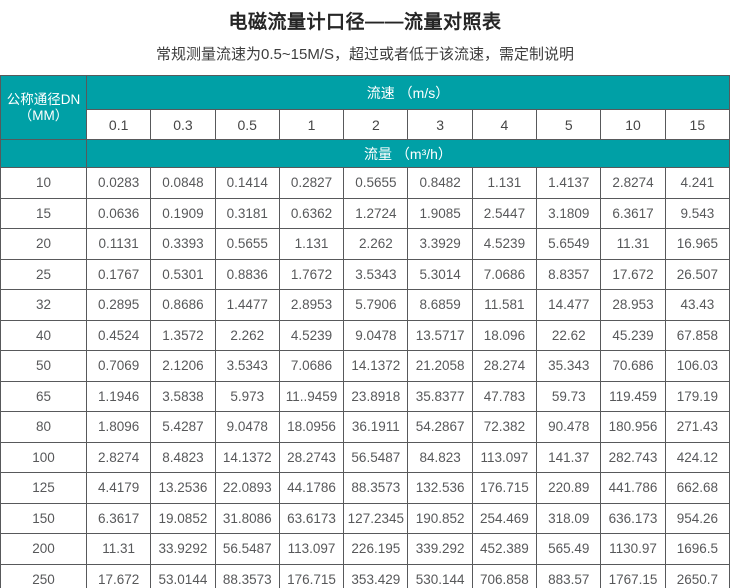  I want to click on flow-cell: 88.3573, so click(247, 575).